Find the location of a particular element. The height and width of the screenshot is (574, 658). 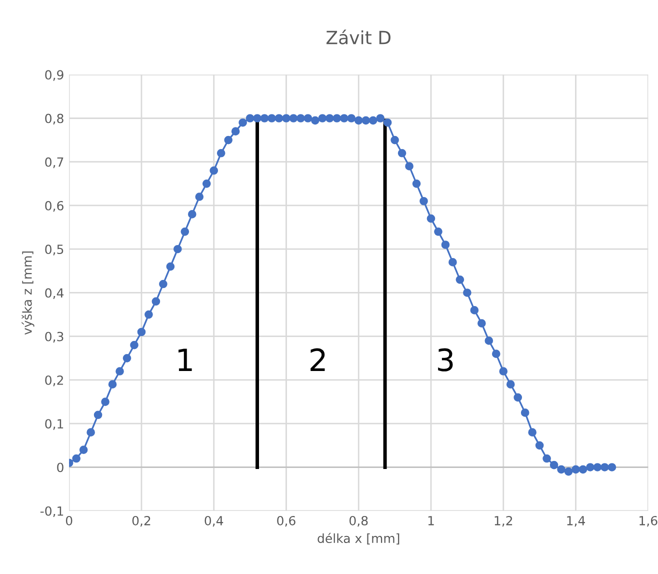

x-tick-label: 0 is located at coordinates (69, 521).